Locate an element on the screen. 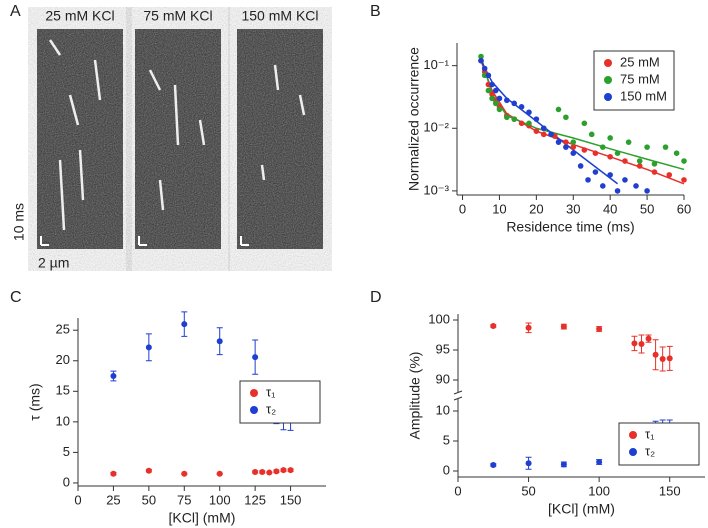 This screenshot has width=708, height=528. x-tick-label: 50 is located at coordinates (149, 499).